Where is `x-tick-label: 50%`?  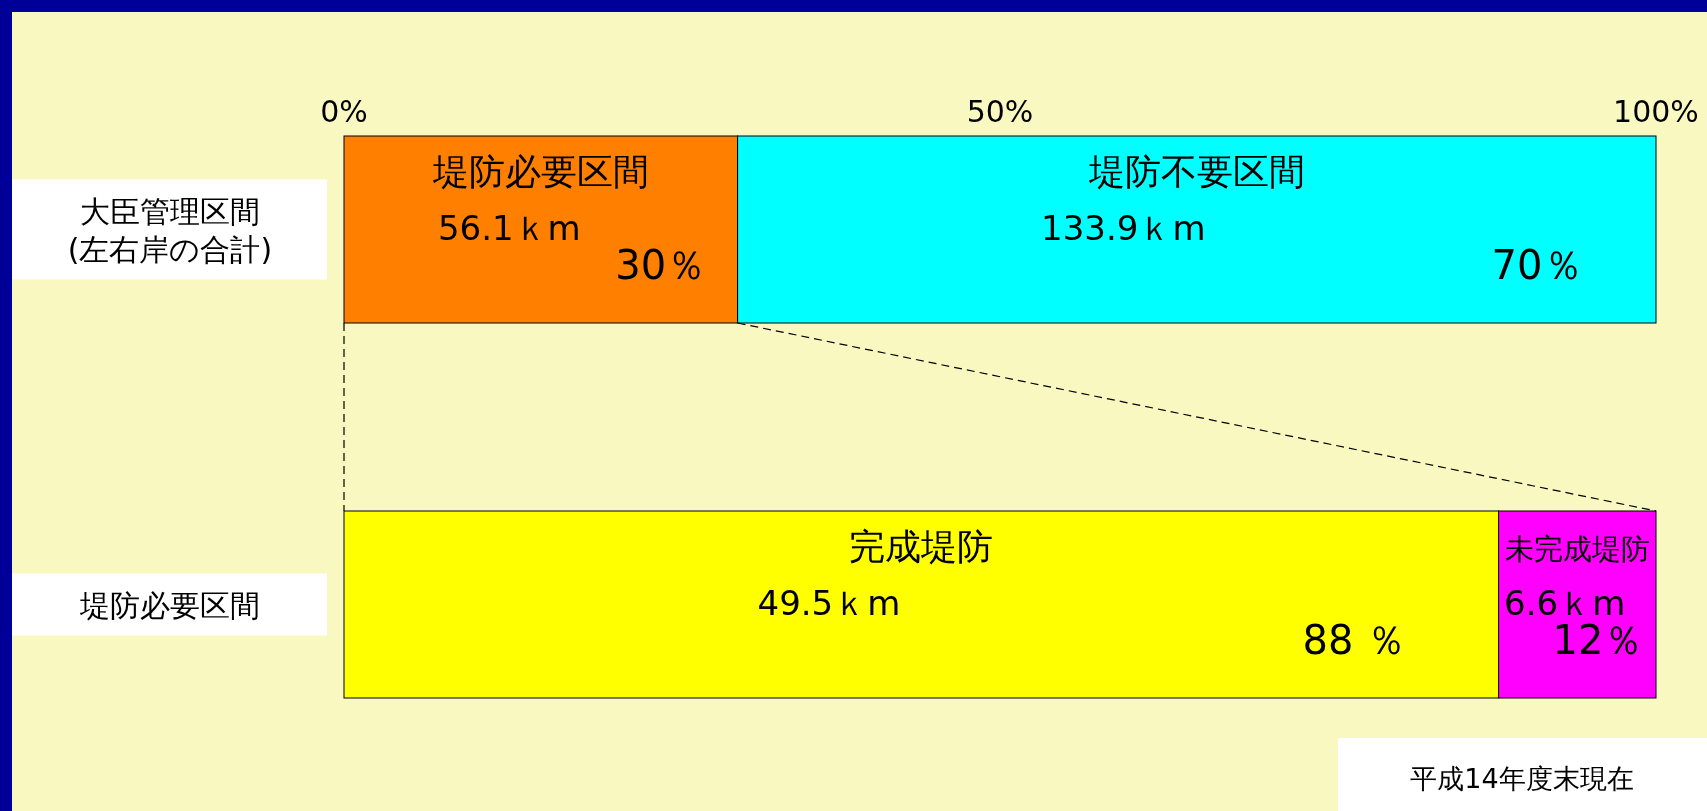 x-tick-label: 50% is located at coordinates (1000, 111).